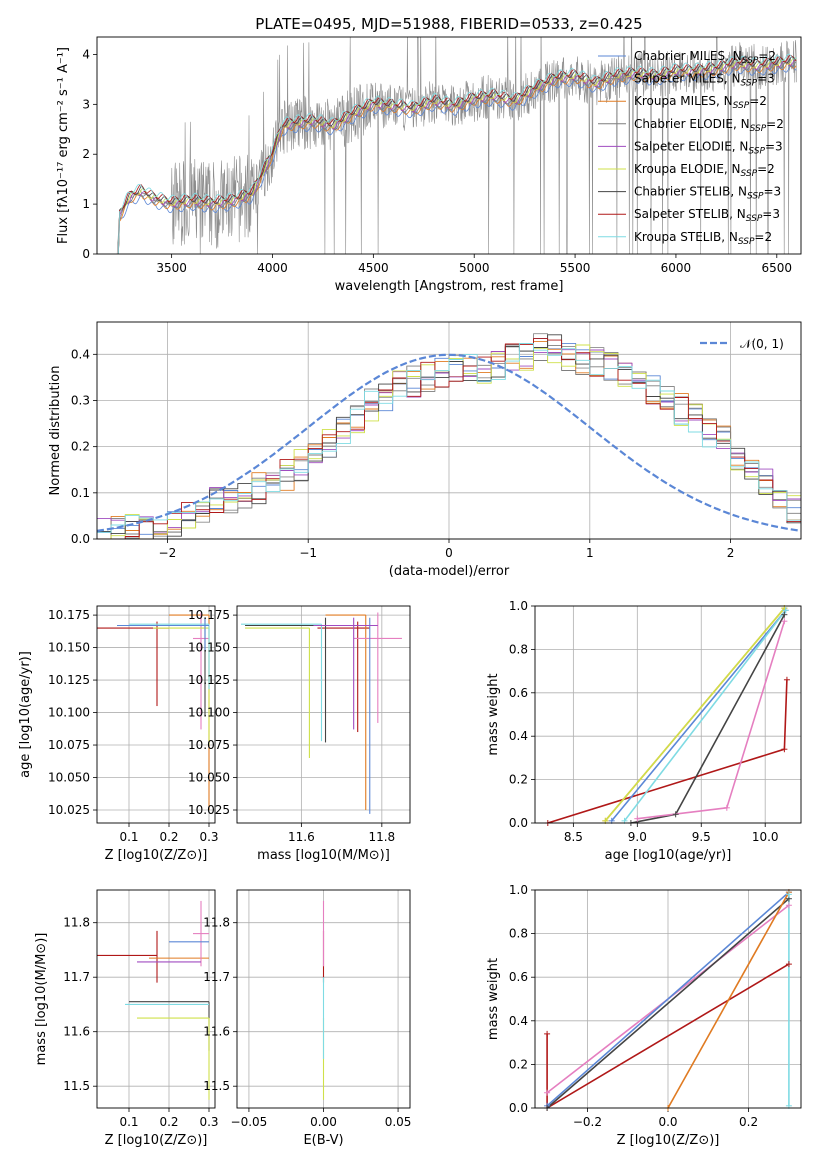 This screenshot has height=1170, width=819. Describe the element at coordinates (688, 56) in the screenshot. I see `legend-label: Chabrier MILES, N` at that location.